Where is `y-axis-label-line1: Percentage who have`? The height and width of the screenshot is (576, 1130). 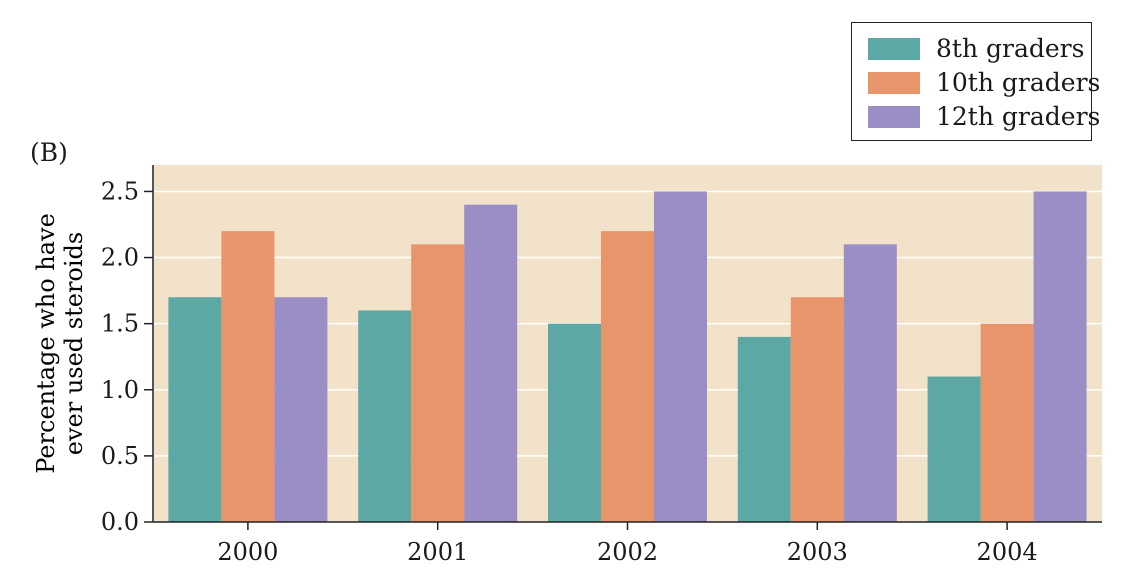 y-axis-label-line1: Percentage who have is located at coordinates (46, 343).